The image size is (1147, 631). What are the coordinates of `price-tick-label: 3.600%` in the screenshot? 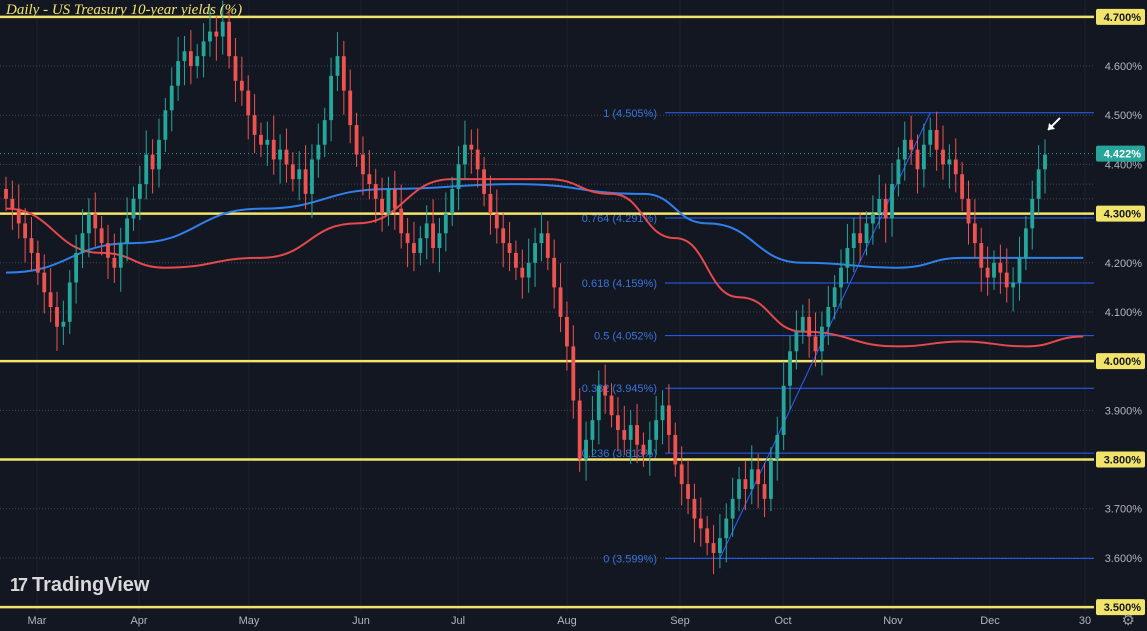 It's located at (1124, 559).